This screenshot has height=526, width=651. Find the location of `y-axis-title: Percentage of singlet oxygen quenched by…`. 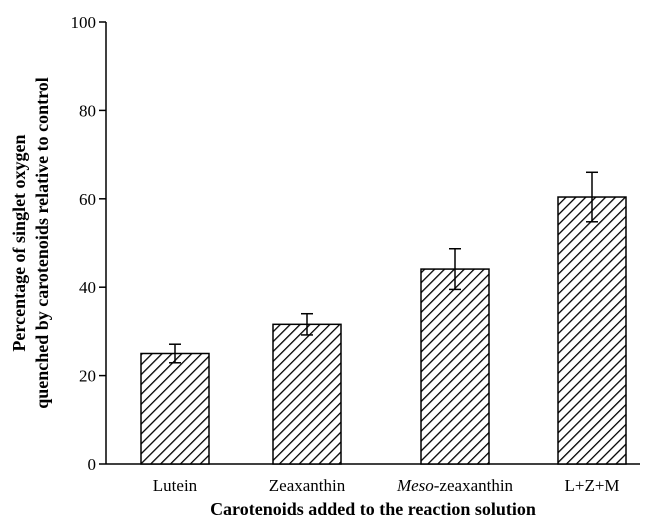

y-axis-title: Percentage of singlet oxygen quenched by… is located at coordinates (30, 243).